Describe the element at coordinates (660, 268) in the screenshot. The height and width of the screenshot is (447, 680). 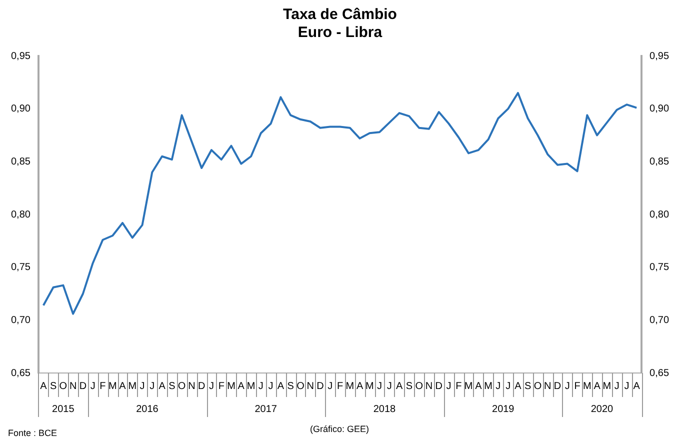
I see `y2-tick-label: 0,75` at that location.